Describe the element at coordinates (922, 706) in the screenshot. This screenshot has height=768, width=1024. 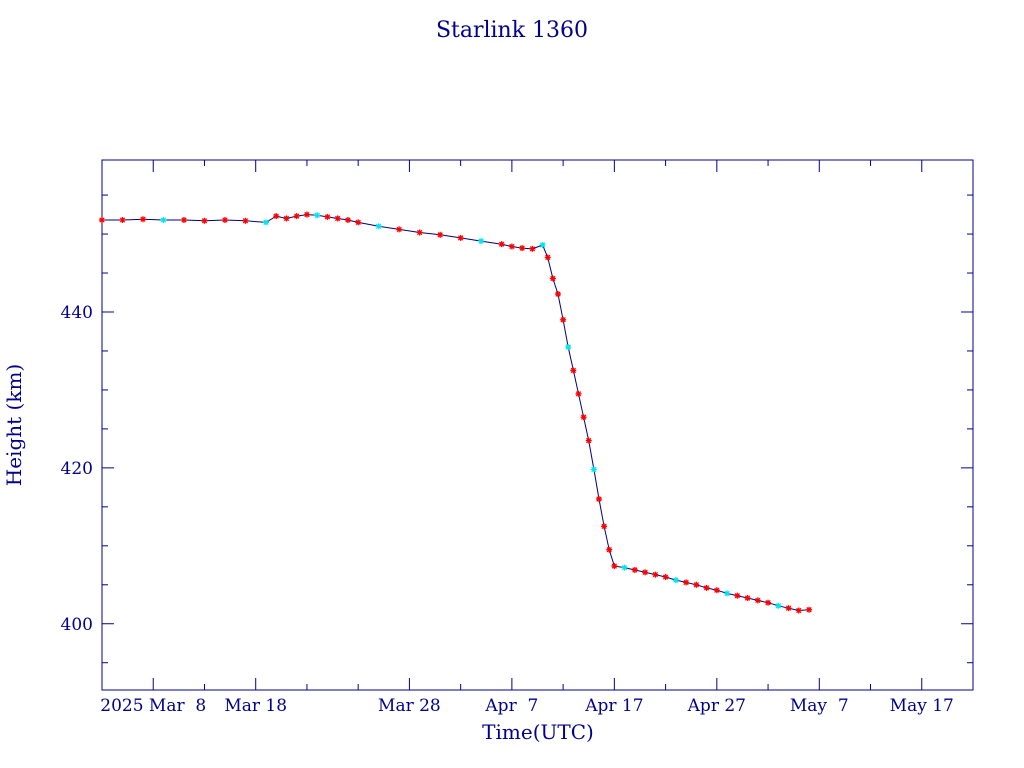
I see `x-tick-label: May 17` at that location.